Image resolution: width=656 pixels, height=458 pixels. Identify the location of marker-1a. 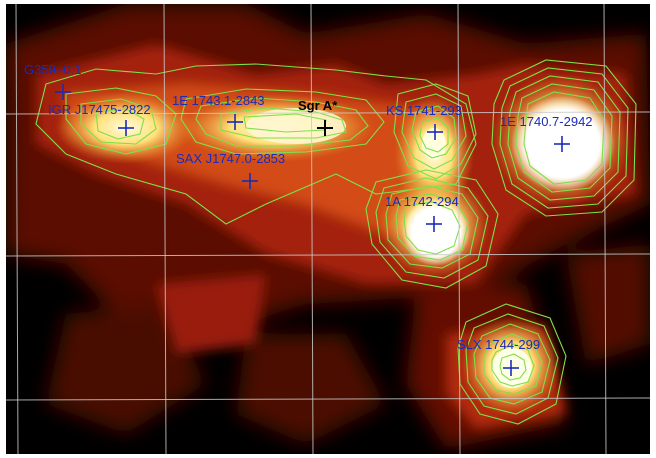
(434, 224).